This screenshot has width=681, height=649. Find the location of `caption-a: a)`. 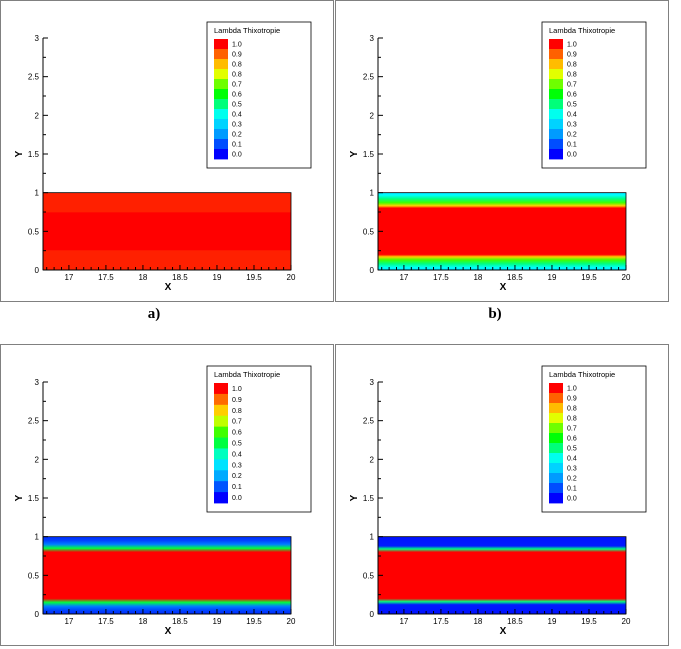

caption-a: a) is located at coordinates (154, 314).